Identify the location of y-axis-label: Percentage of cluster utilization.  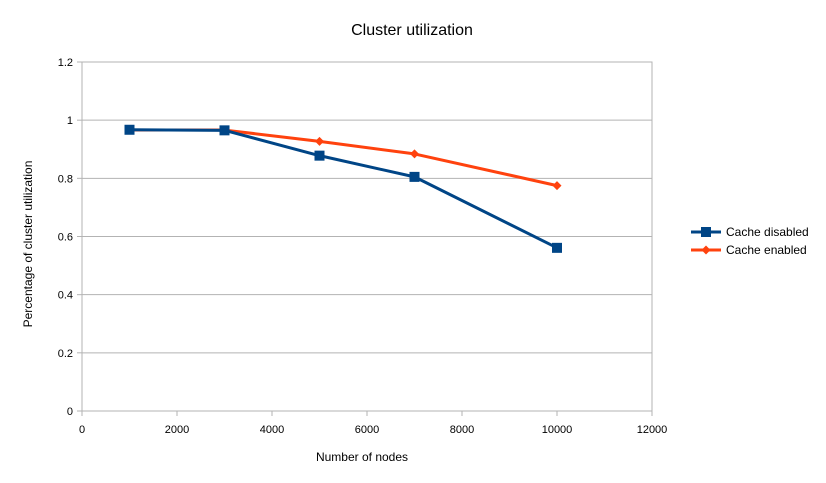
(28, 244).